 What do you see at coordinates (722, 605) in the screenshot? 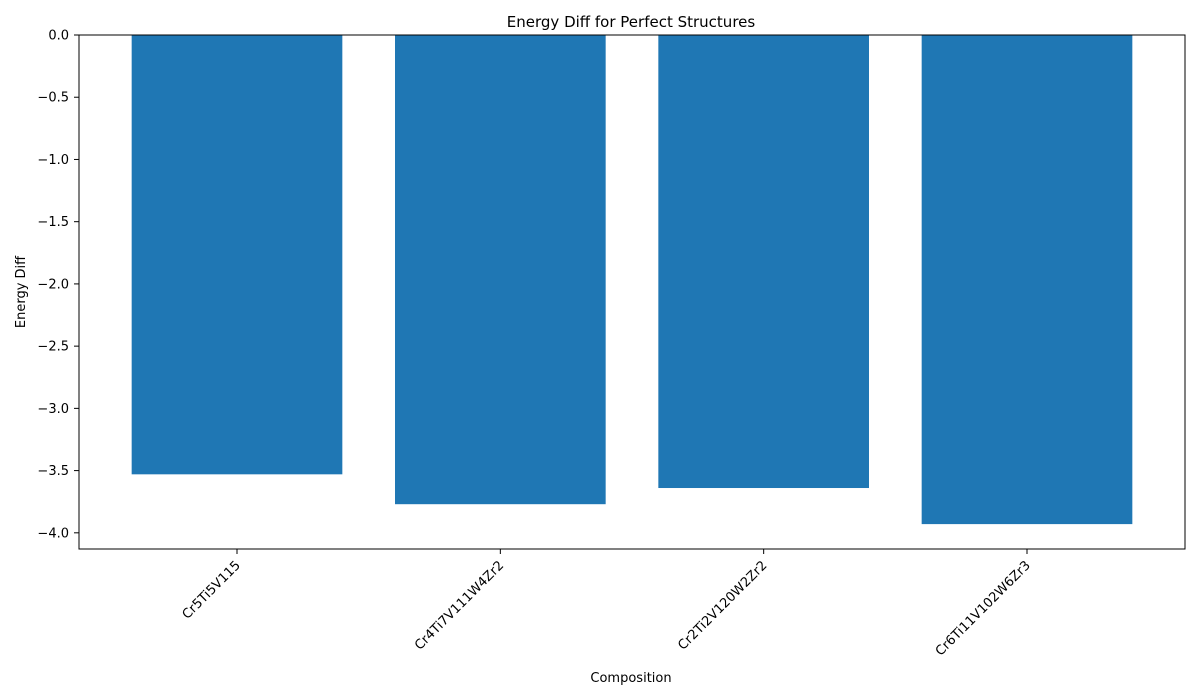
I see `x-tick-label: Cr2Ti2V120W2Zr2` at bounding box center [722, 605].